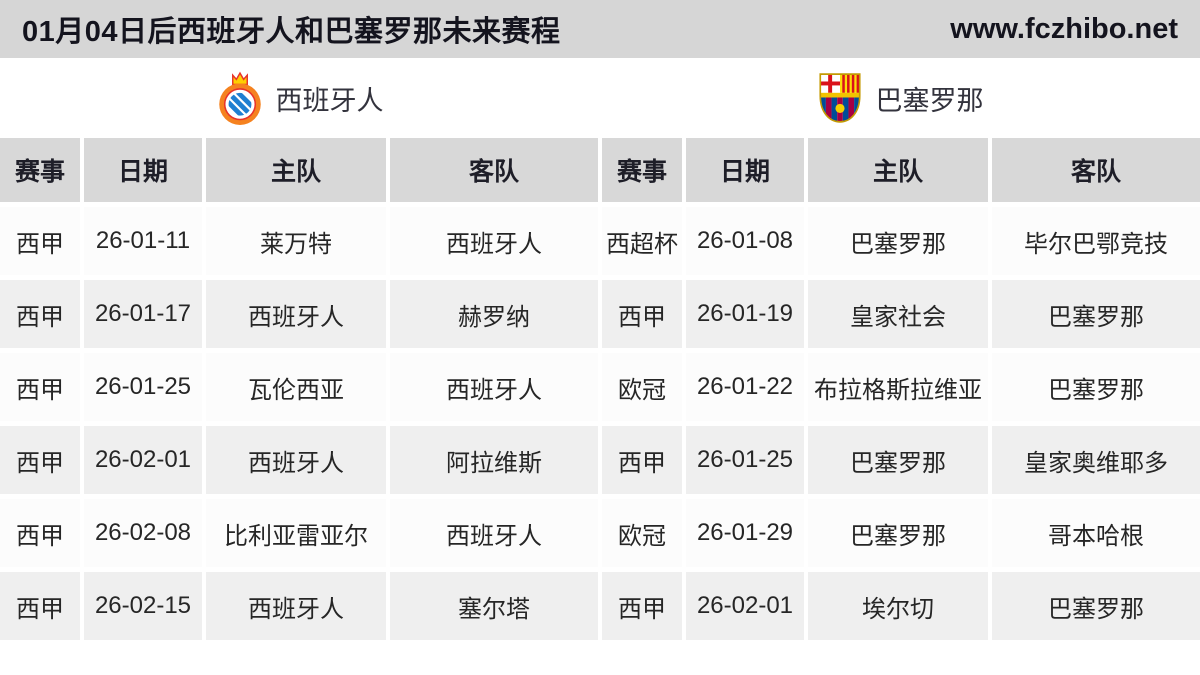  What do you see at coordinates (745, 387) in the screenshot?
I see `table-cell: 26-01-22` at bounding box center [745, 387].